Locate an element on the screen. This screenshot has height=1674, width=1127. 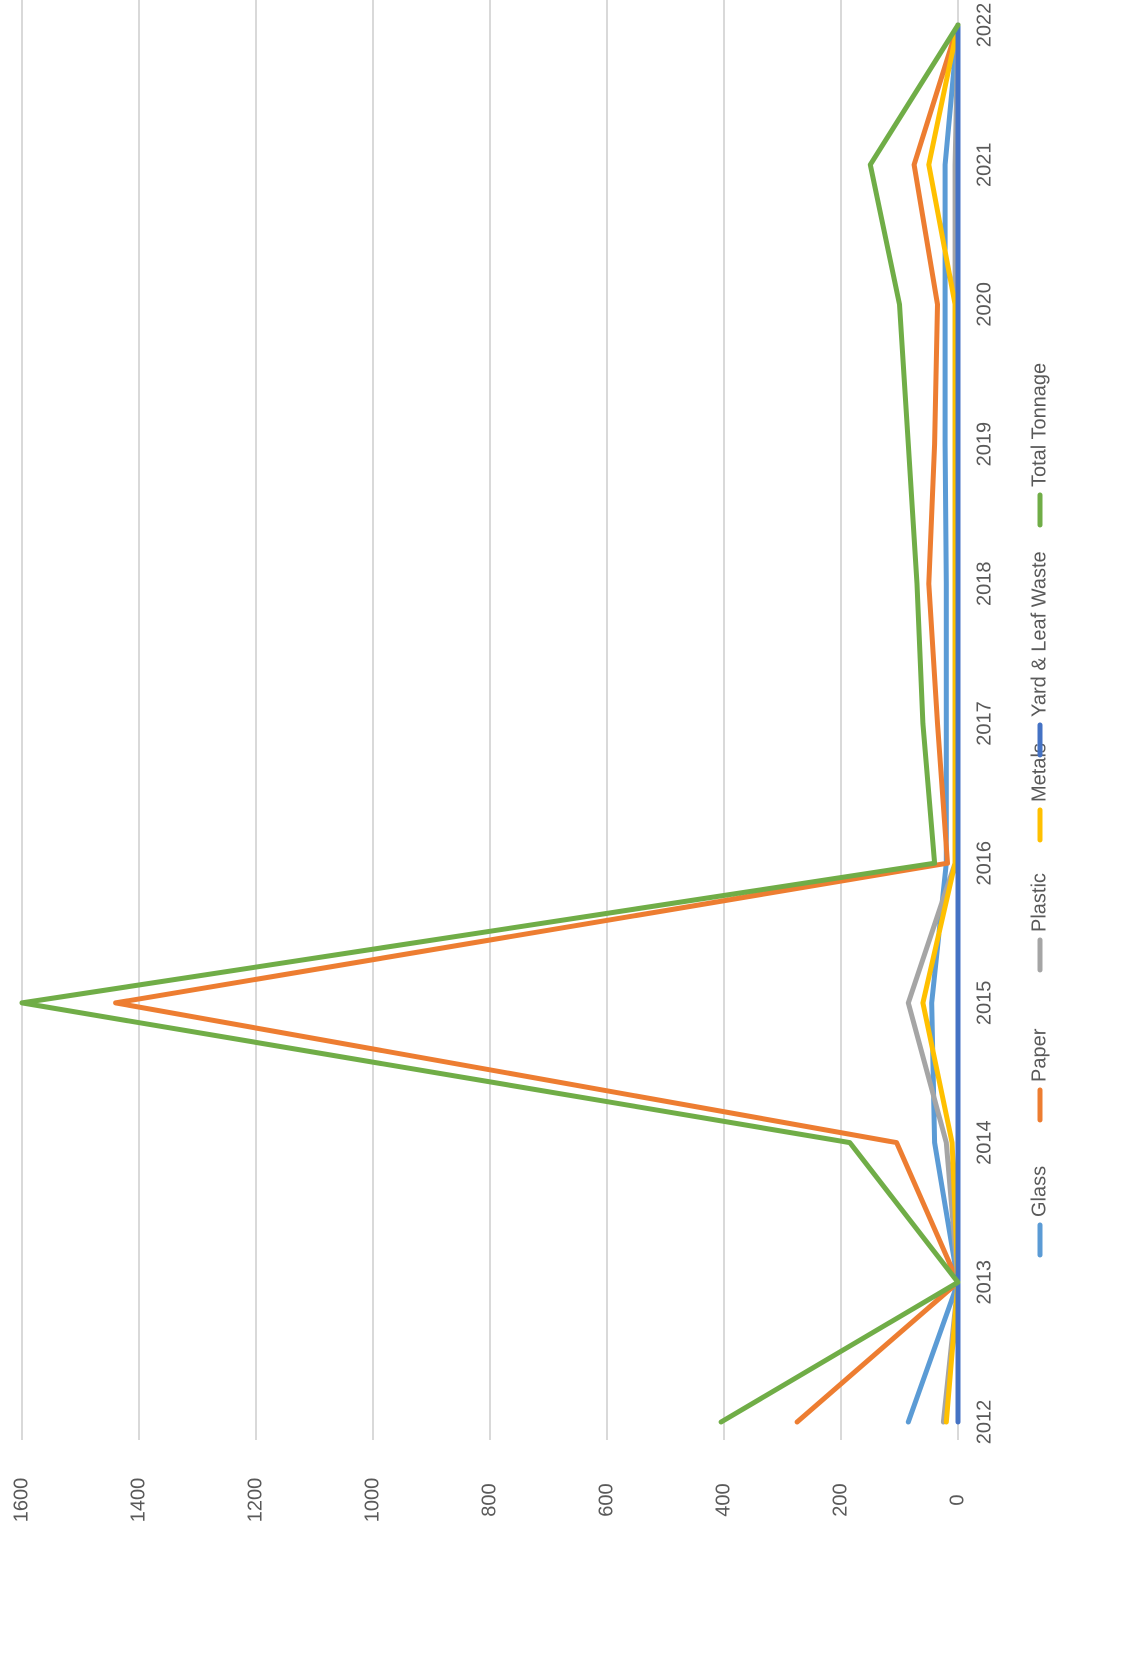
series-line-plastic is located at coordinates (933, 723).